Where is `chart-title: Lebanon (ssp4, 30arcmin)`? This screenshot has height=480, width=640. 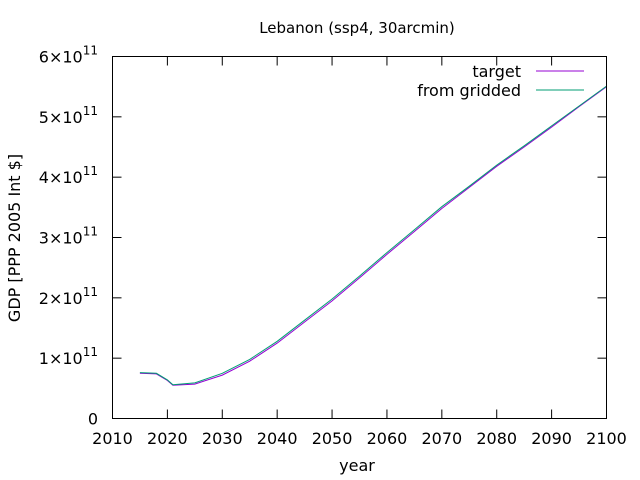 chart-title: Lebanon (ssp4, 30arcmin) is located at coordinates (357, 28).